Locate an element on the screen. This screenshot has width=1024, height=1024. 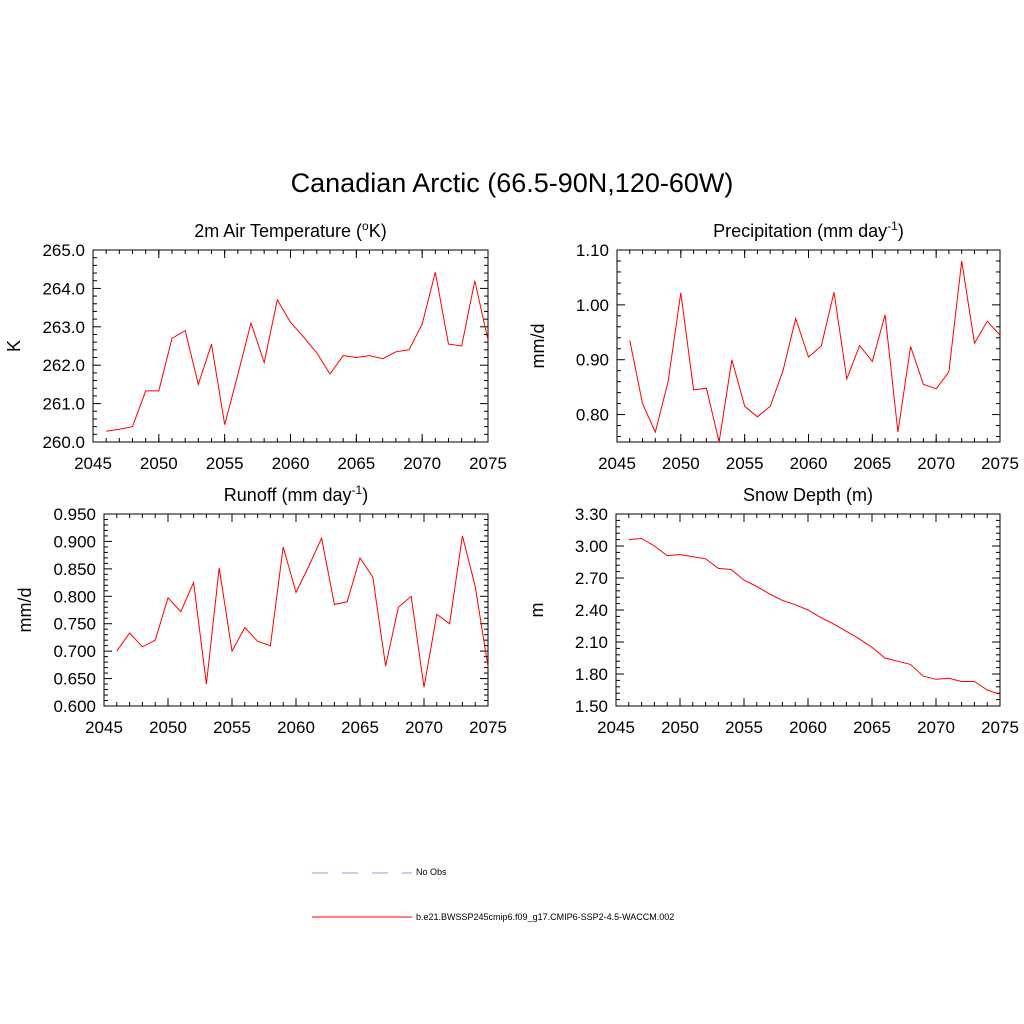
legend-label-no-obs: No Obs is located at coordinates (431, 872).